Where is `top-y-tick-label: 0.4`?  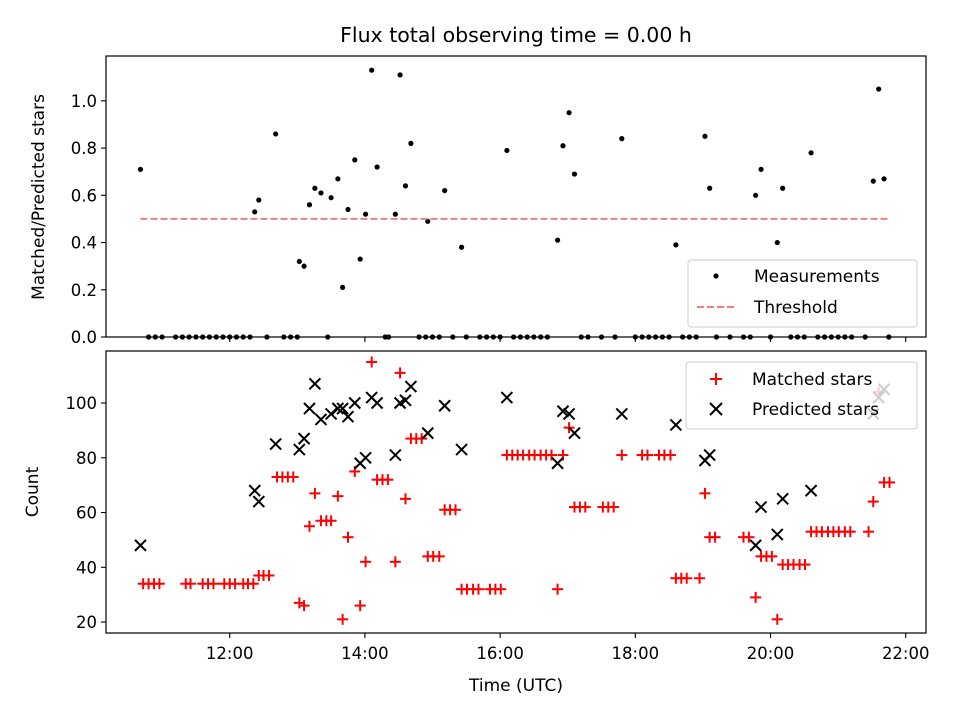
top-y-tick-label: 0.4 is located at coordinates (84, 243).